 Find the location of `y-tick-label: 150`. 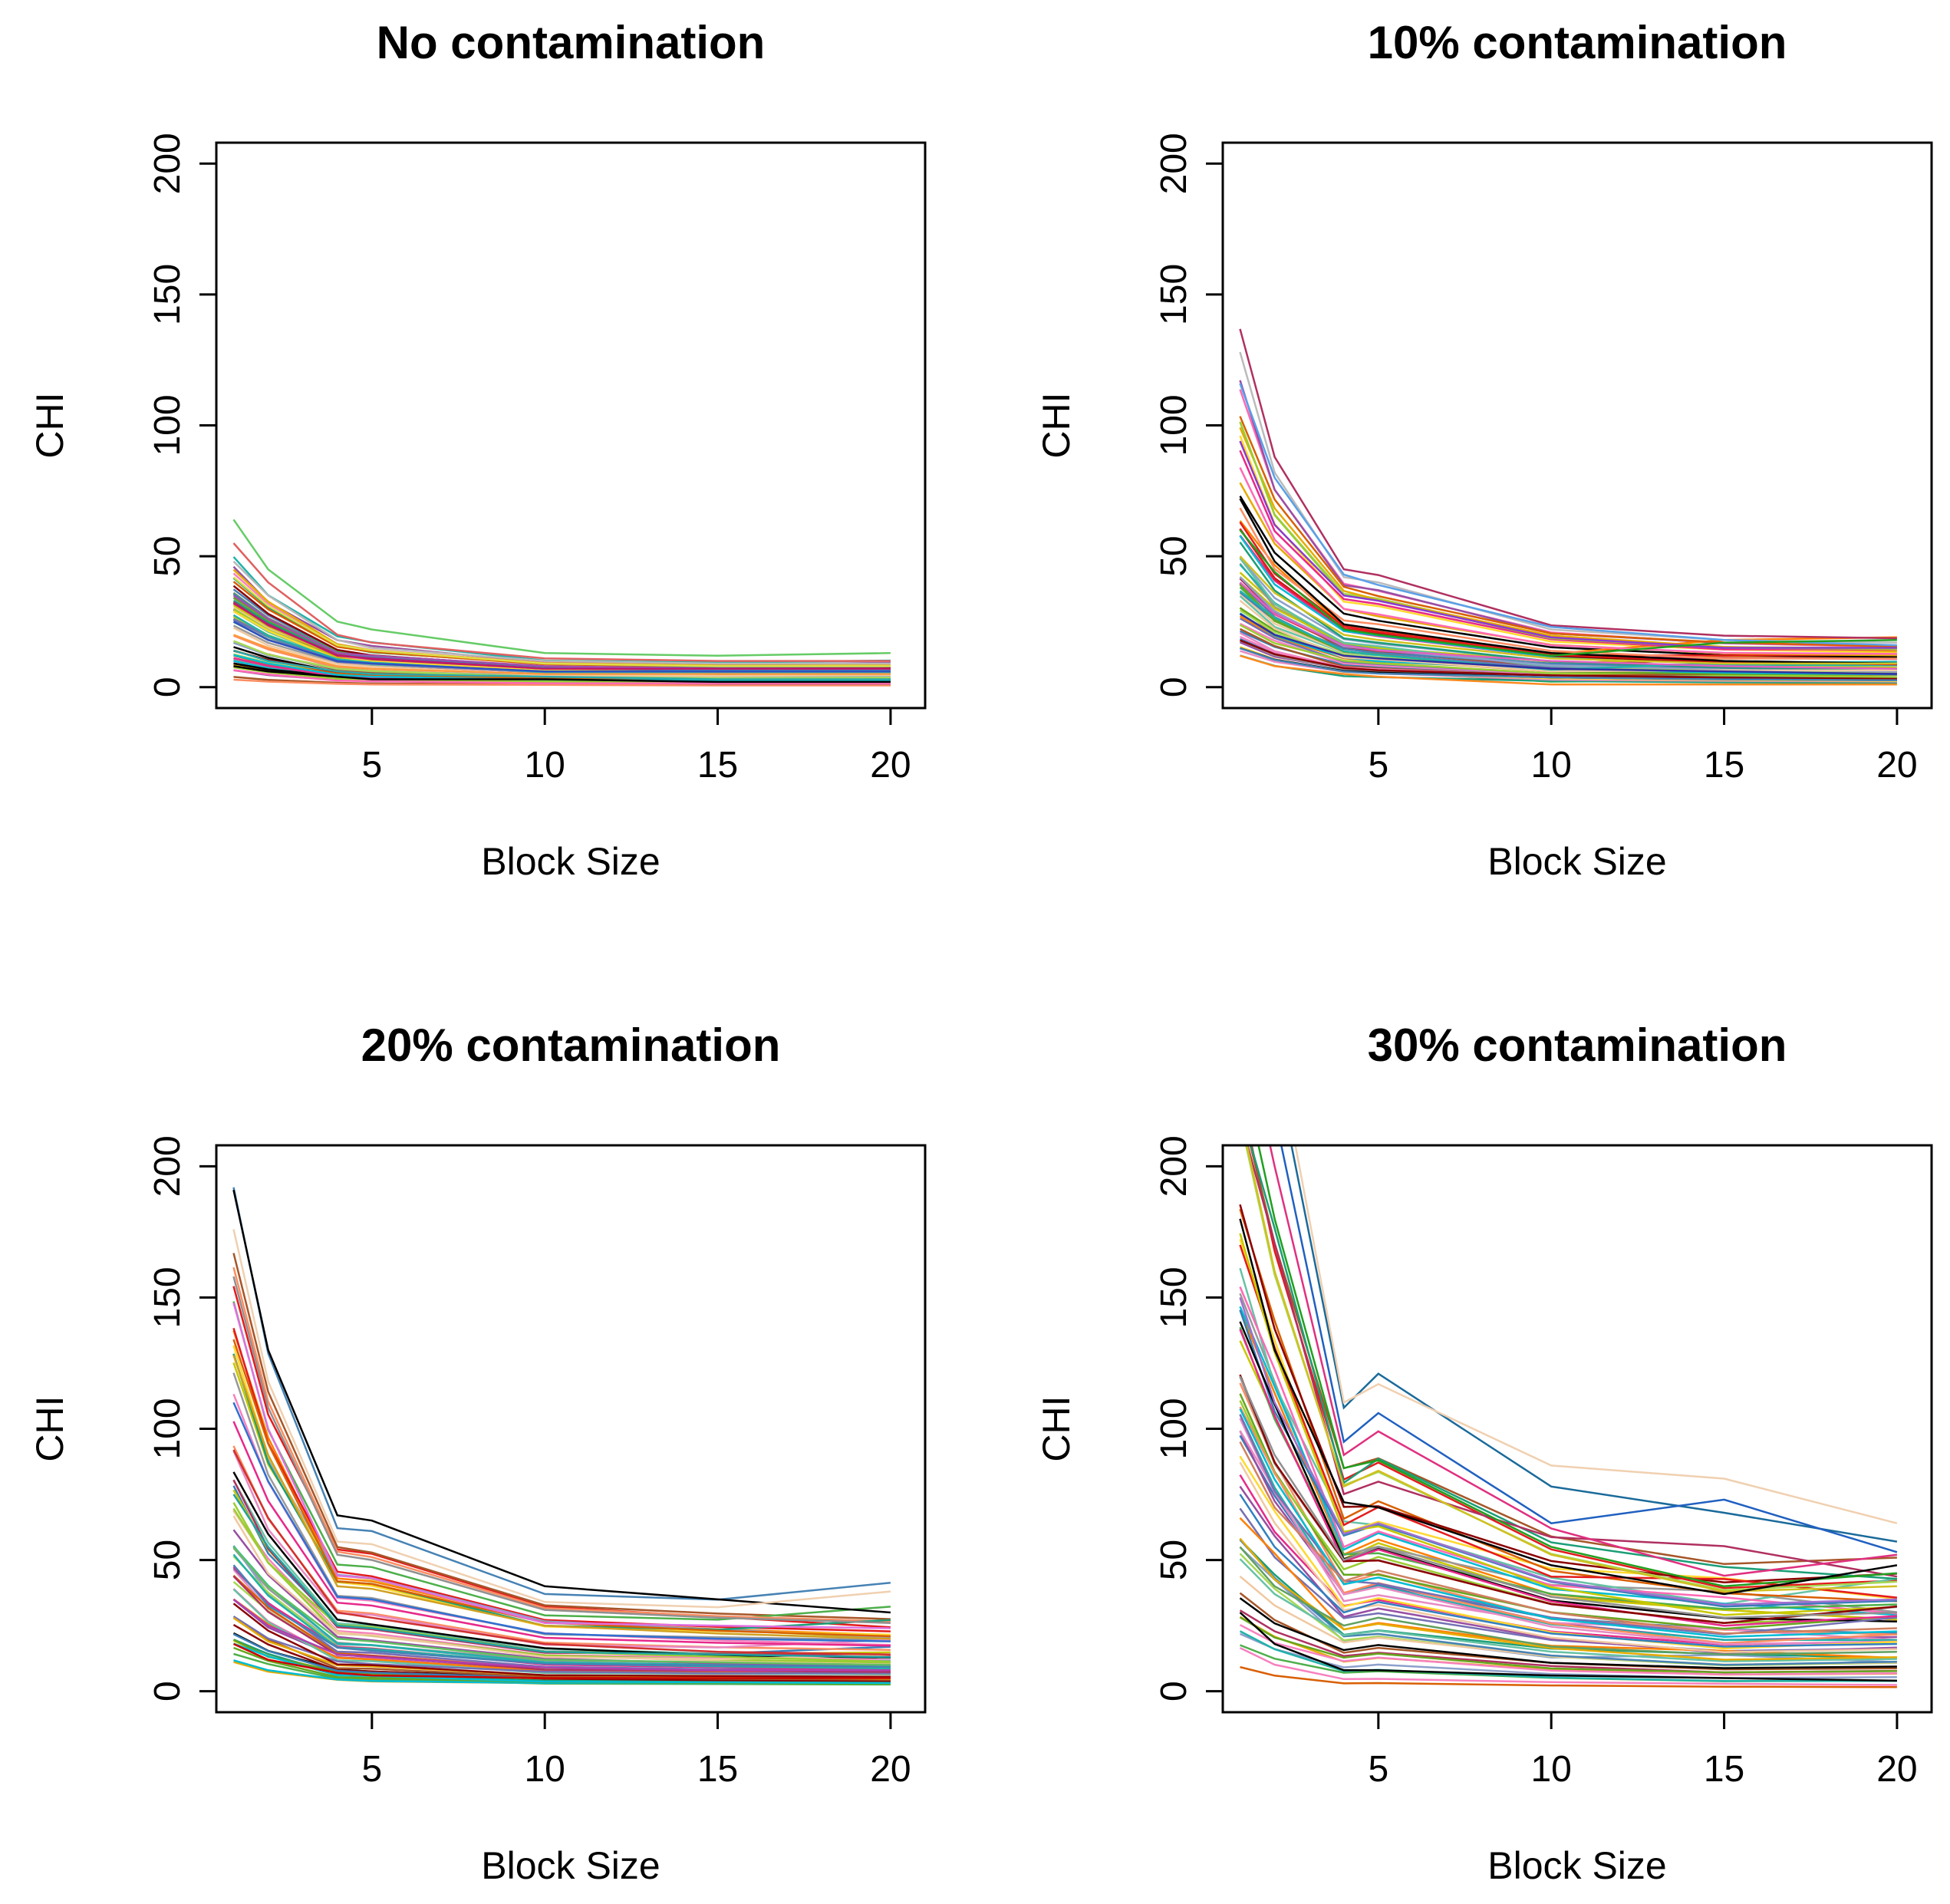

y-tick-label: 150 is located at coordinates (167, 1297).